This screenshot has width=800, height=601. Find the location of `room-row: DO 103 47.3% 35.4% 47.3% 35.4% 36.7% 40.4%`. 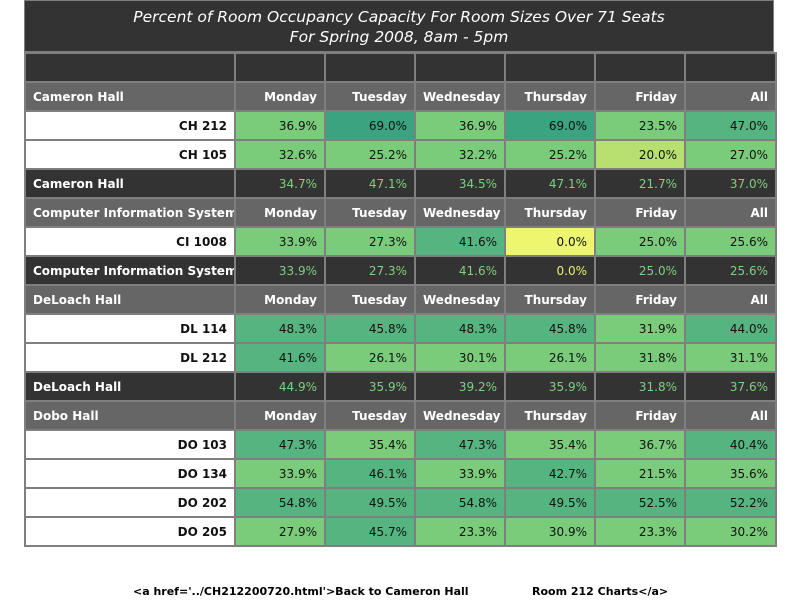

room-row: DO 103 47.3% 35.4% 47.3% 35.4% 36.7% 40.4% is located at coordinates (400, 444).